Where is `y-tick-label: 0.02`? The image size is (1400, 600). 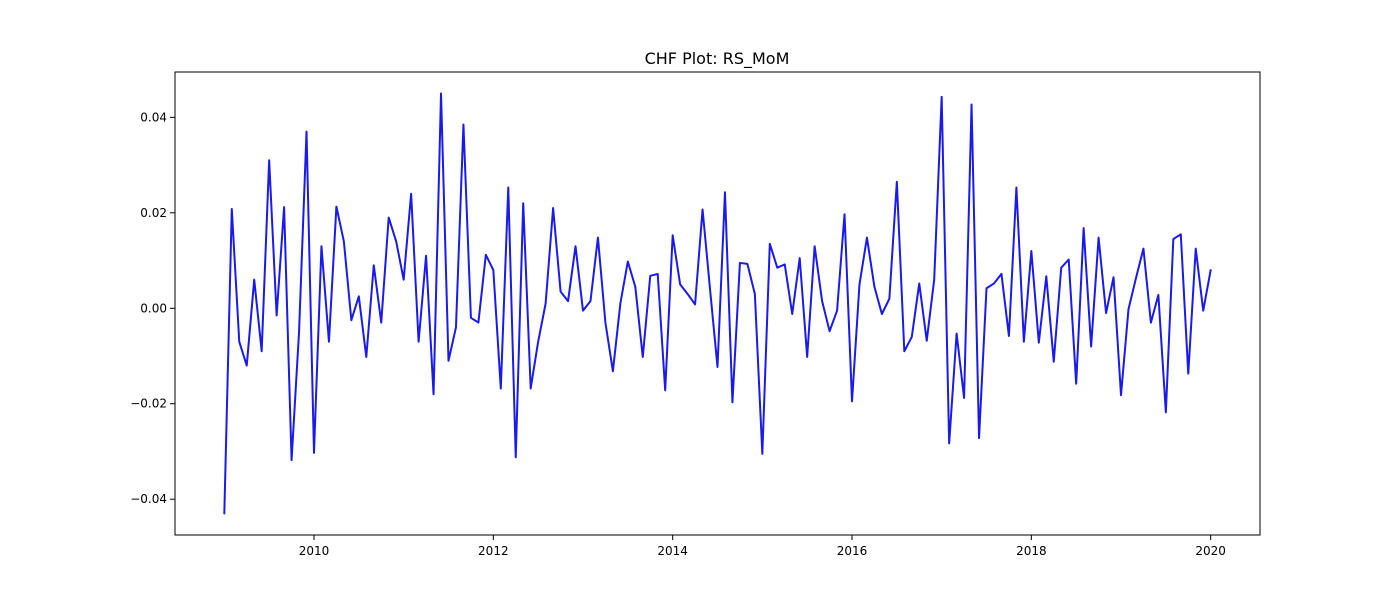
y-tick-label: 0.02 is located at coordinates (153, 213).